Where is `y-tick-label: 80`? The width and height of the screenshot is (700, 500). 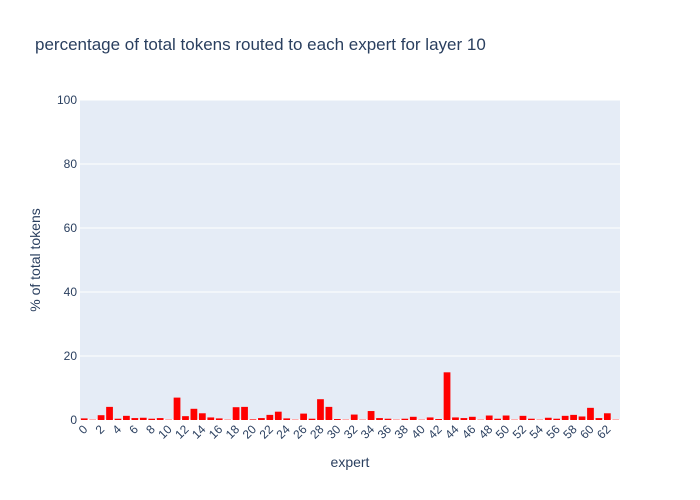 y-tick-label: 80 is located at coordinates (71, 164).